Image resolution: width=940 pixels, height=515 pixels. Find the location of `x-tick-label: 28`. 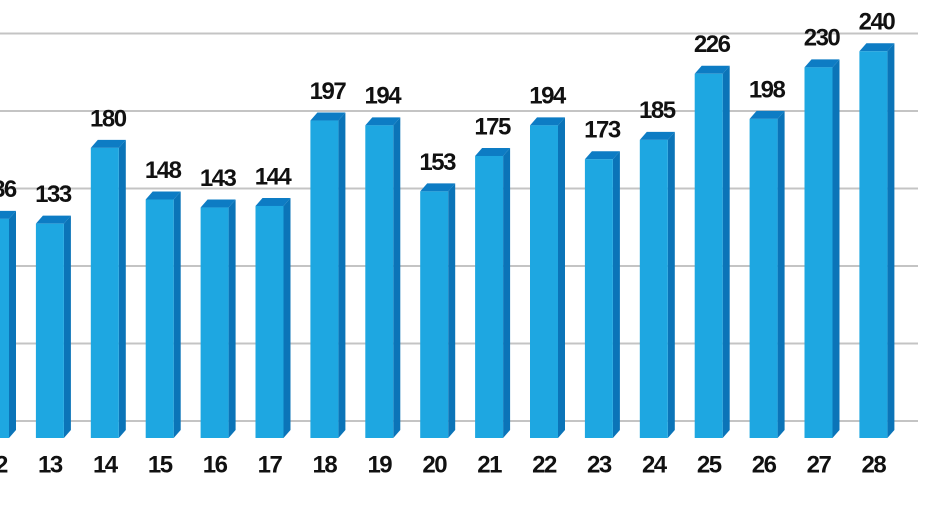

x-tick-label: 28 is located at coordinates (874, 464).